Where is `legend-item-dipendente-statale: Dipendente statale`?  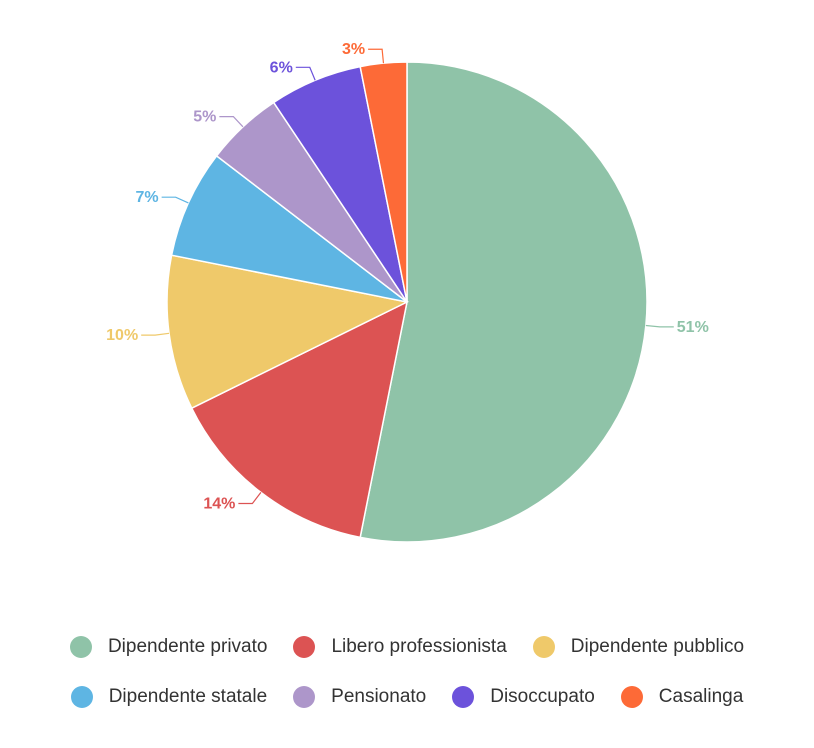 legend-item-dipendente-statale: Dipendente statale is located at coordinates (169, 697).